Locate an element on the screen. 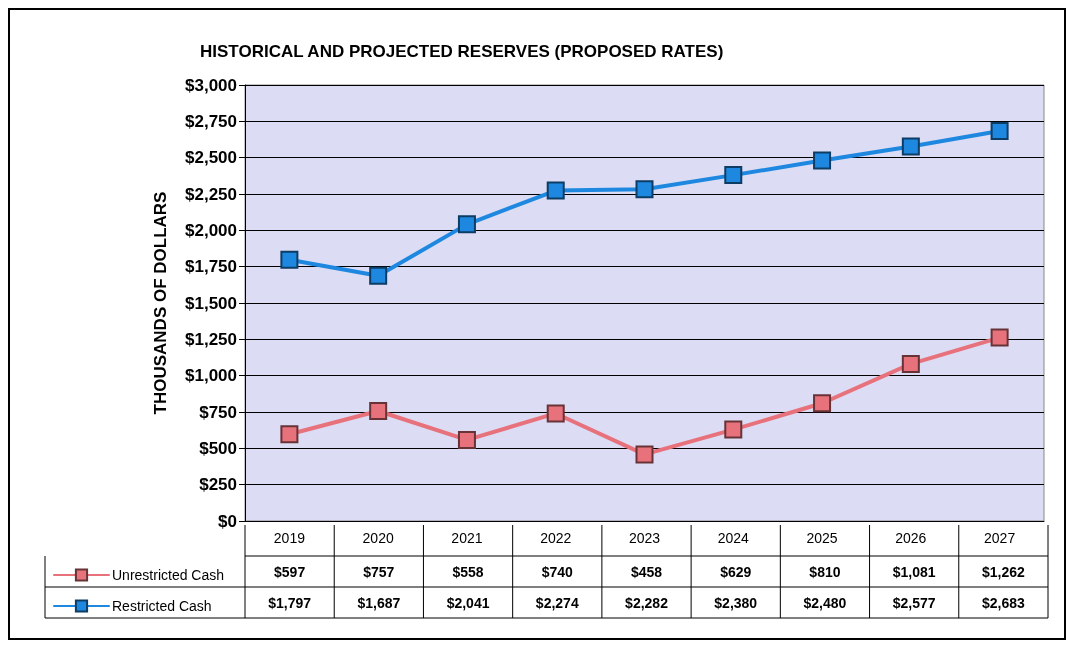 The height and width of the screenshot is (650, 1076). data-label: $629 is located at coordinates (736, 571).